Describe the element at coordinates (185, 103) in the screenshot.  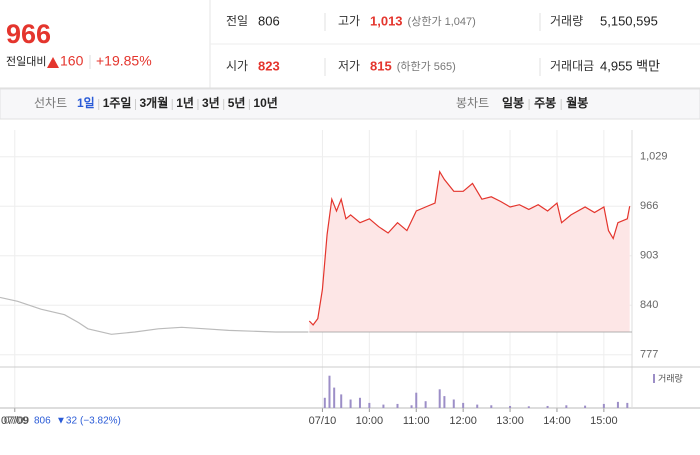
I see `tab: 1년` at that location.